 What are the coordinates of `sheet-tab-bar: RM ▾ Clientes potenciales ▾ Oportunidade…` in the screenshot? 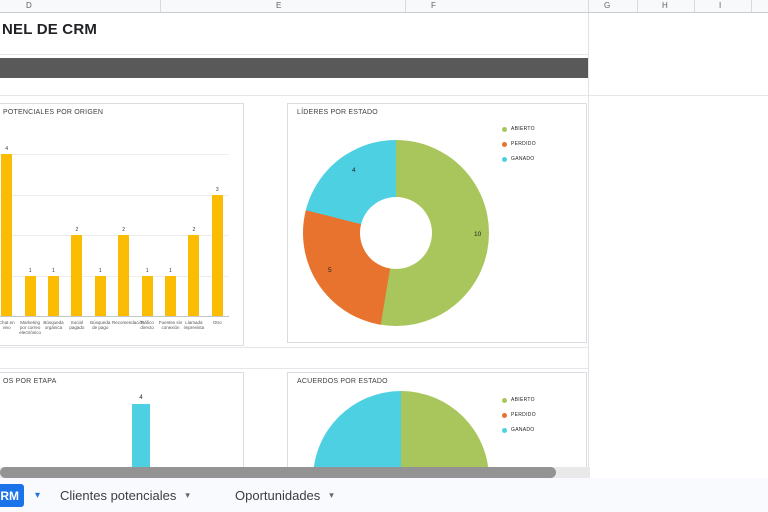 It's located at (384, 495).